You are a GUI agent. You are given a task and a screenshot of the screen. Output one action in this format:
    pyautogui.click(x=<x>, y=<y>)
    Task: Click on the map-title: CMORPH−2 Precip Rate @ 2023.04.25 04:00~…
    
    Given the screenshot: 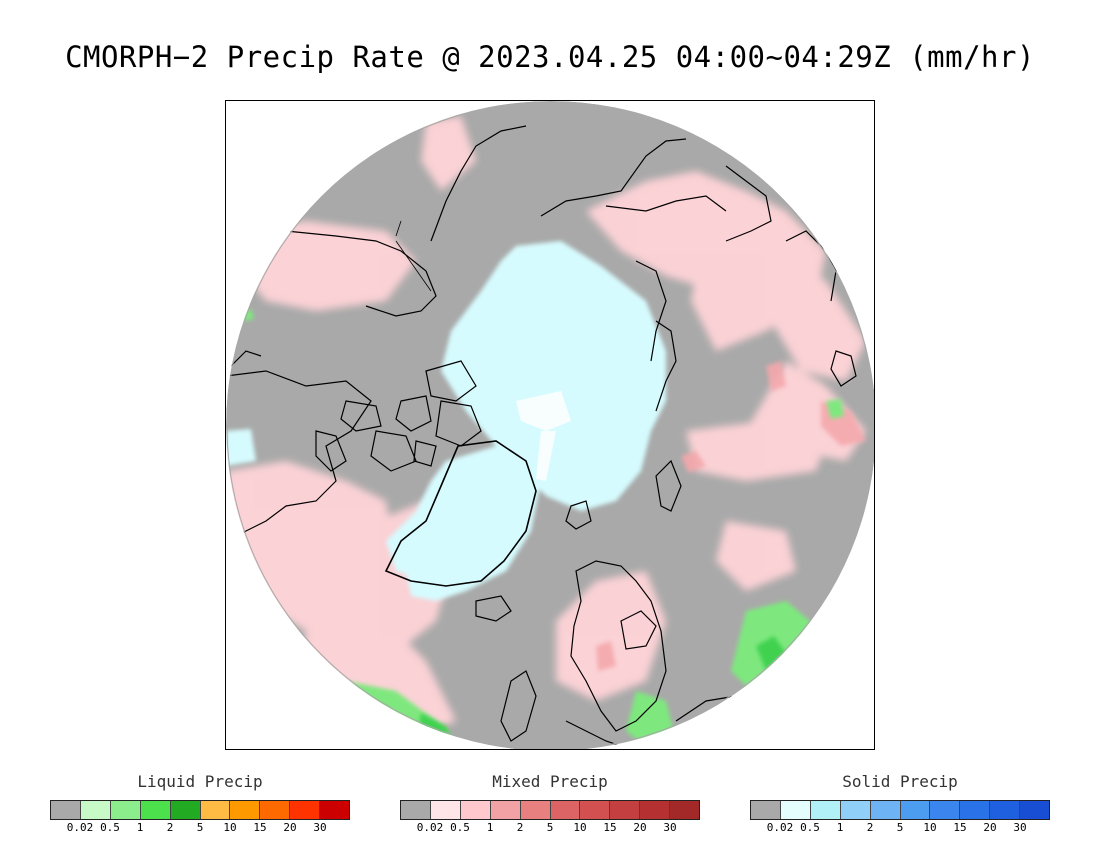 What is the action you would take?
    pyautogui.click(x=550, y=57)
    